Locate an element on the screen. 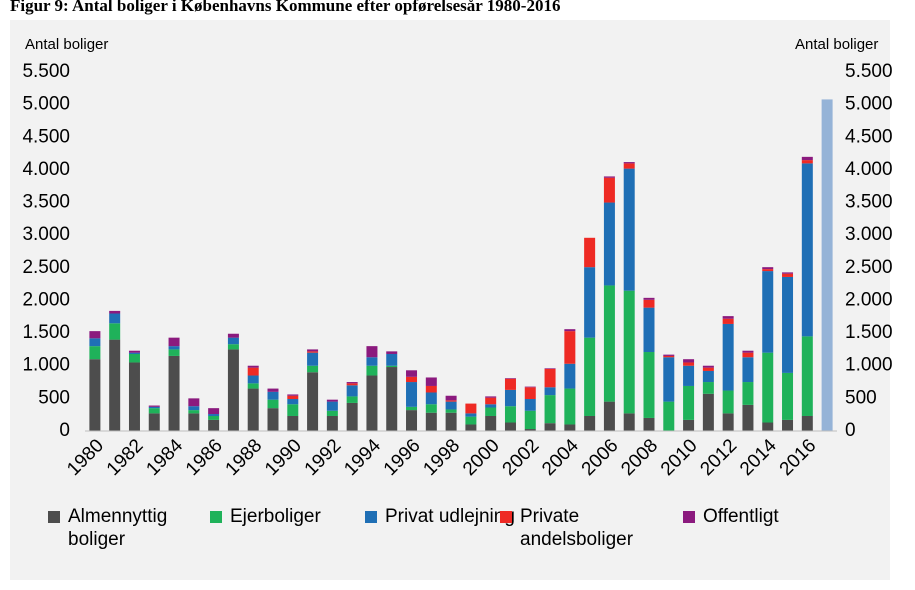 This screenshot has height=590, width=915. y-tick-label: 2.000 is located at coordinates (46, 299).